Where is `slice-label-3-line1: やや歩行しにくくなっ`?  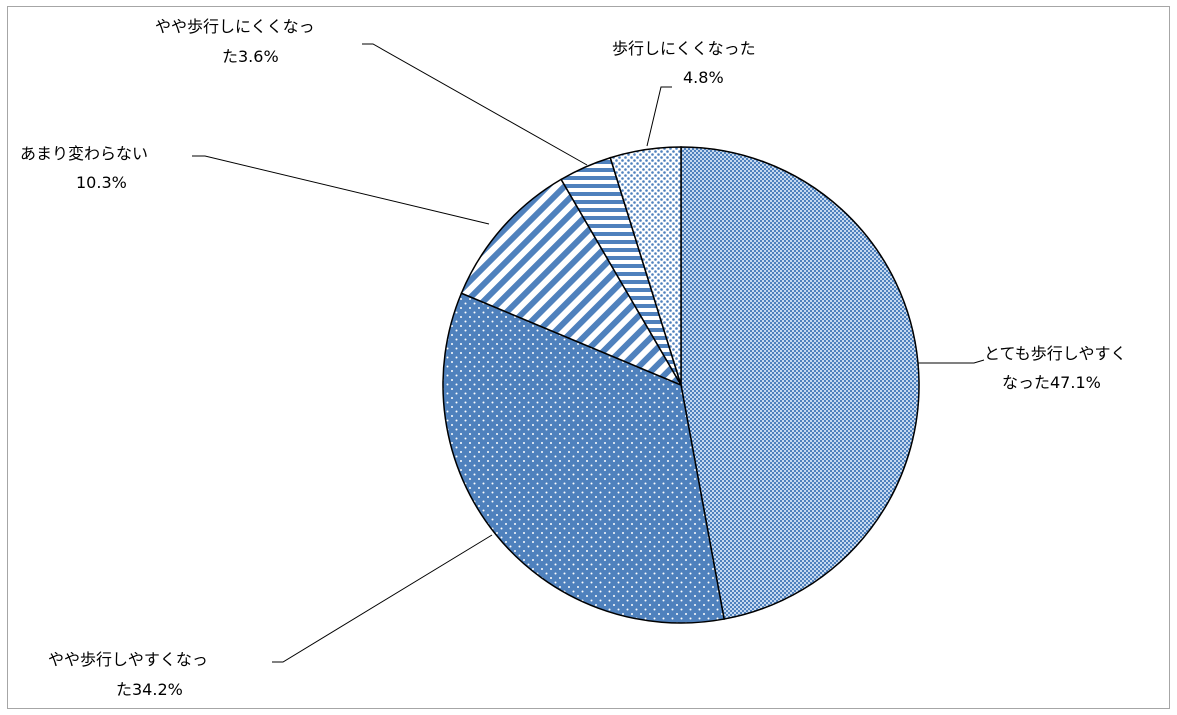 slice-label-3-line1: やや歩行しにくくなっ is located at coordinates (235, 26).